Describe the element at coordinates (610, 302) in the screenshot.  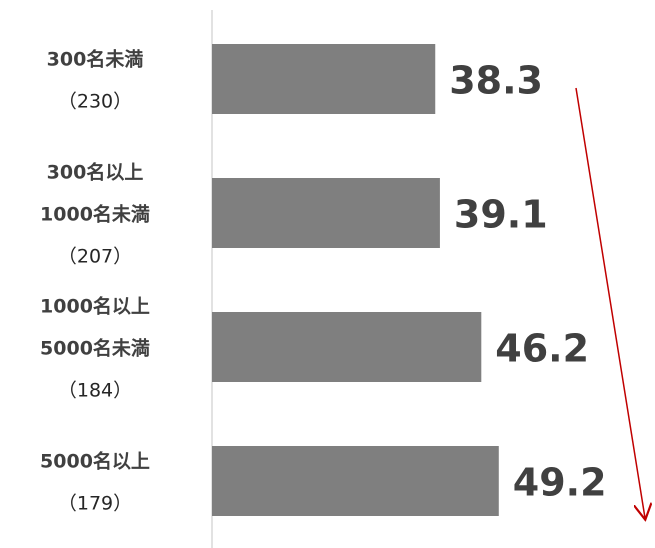
I see `trend-arrow` at that location.